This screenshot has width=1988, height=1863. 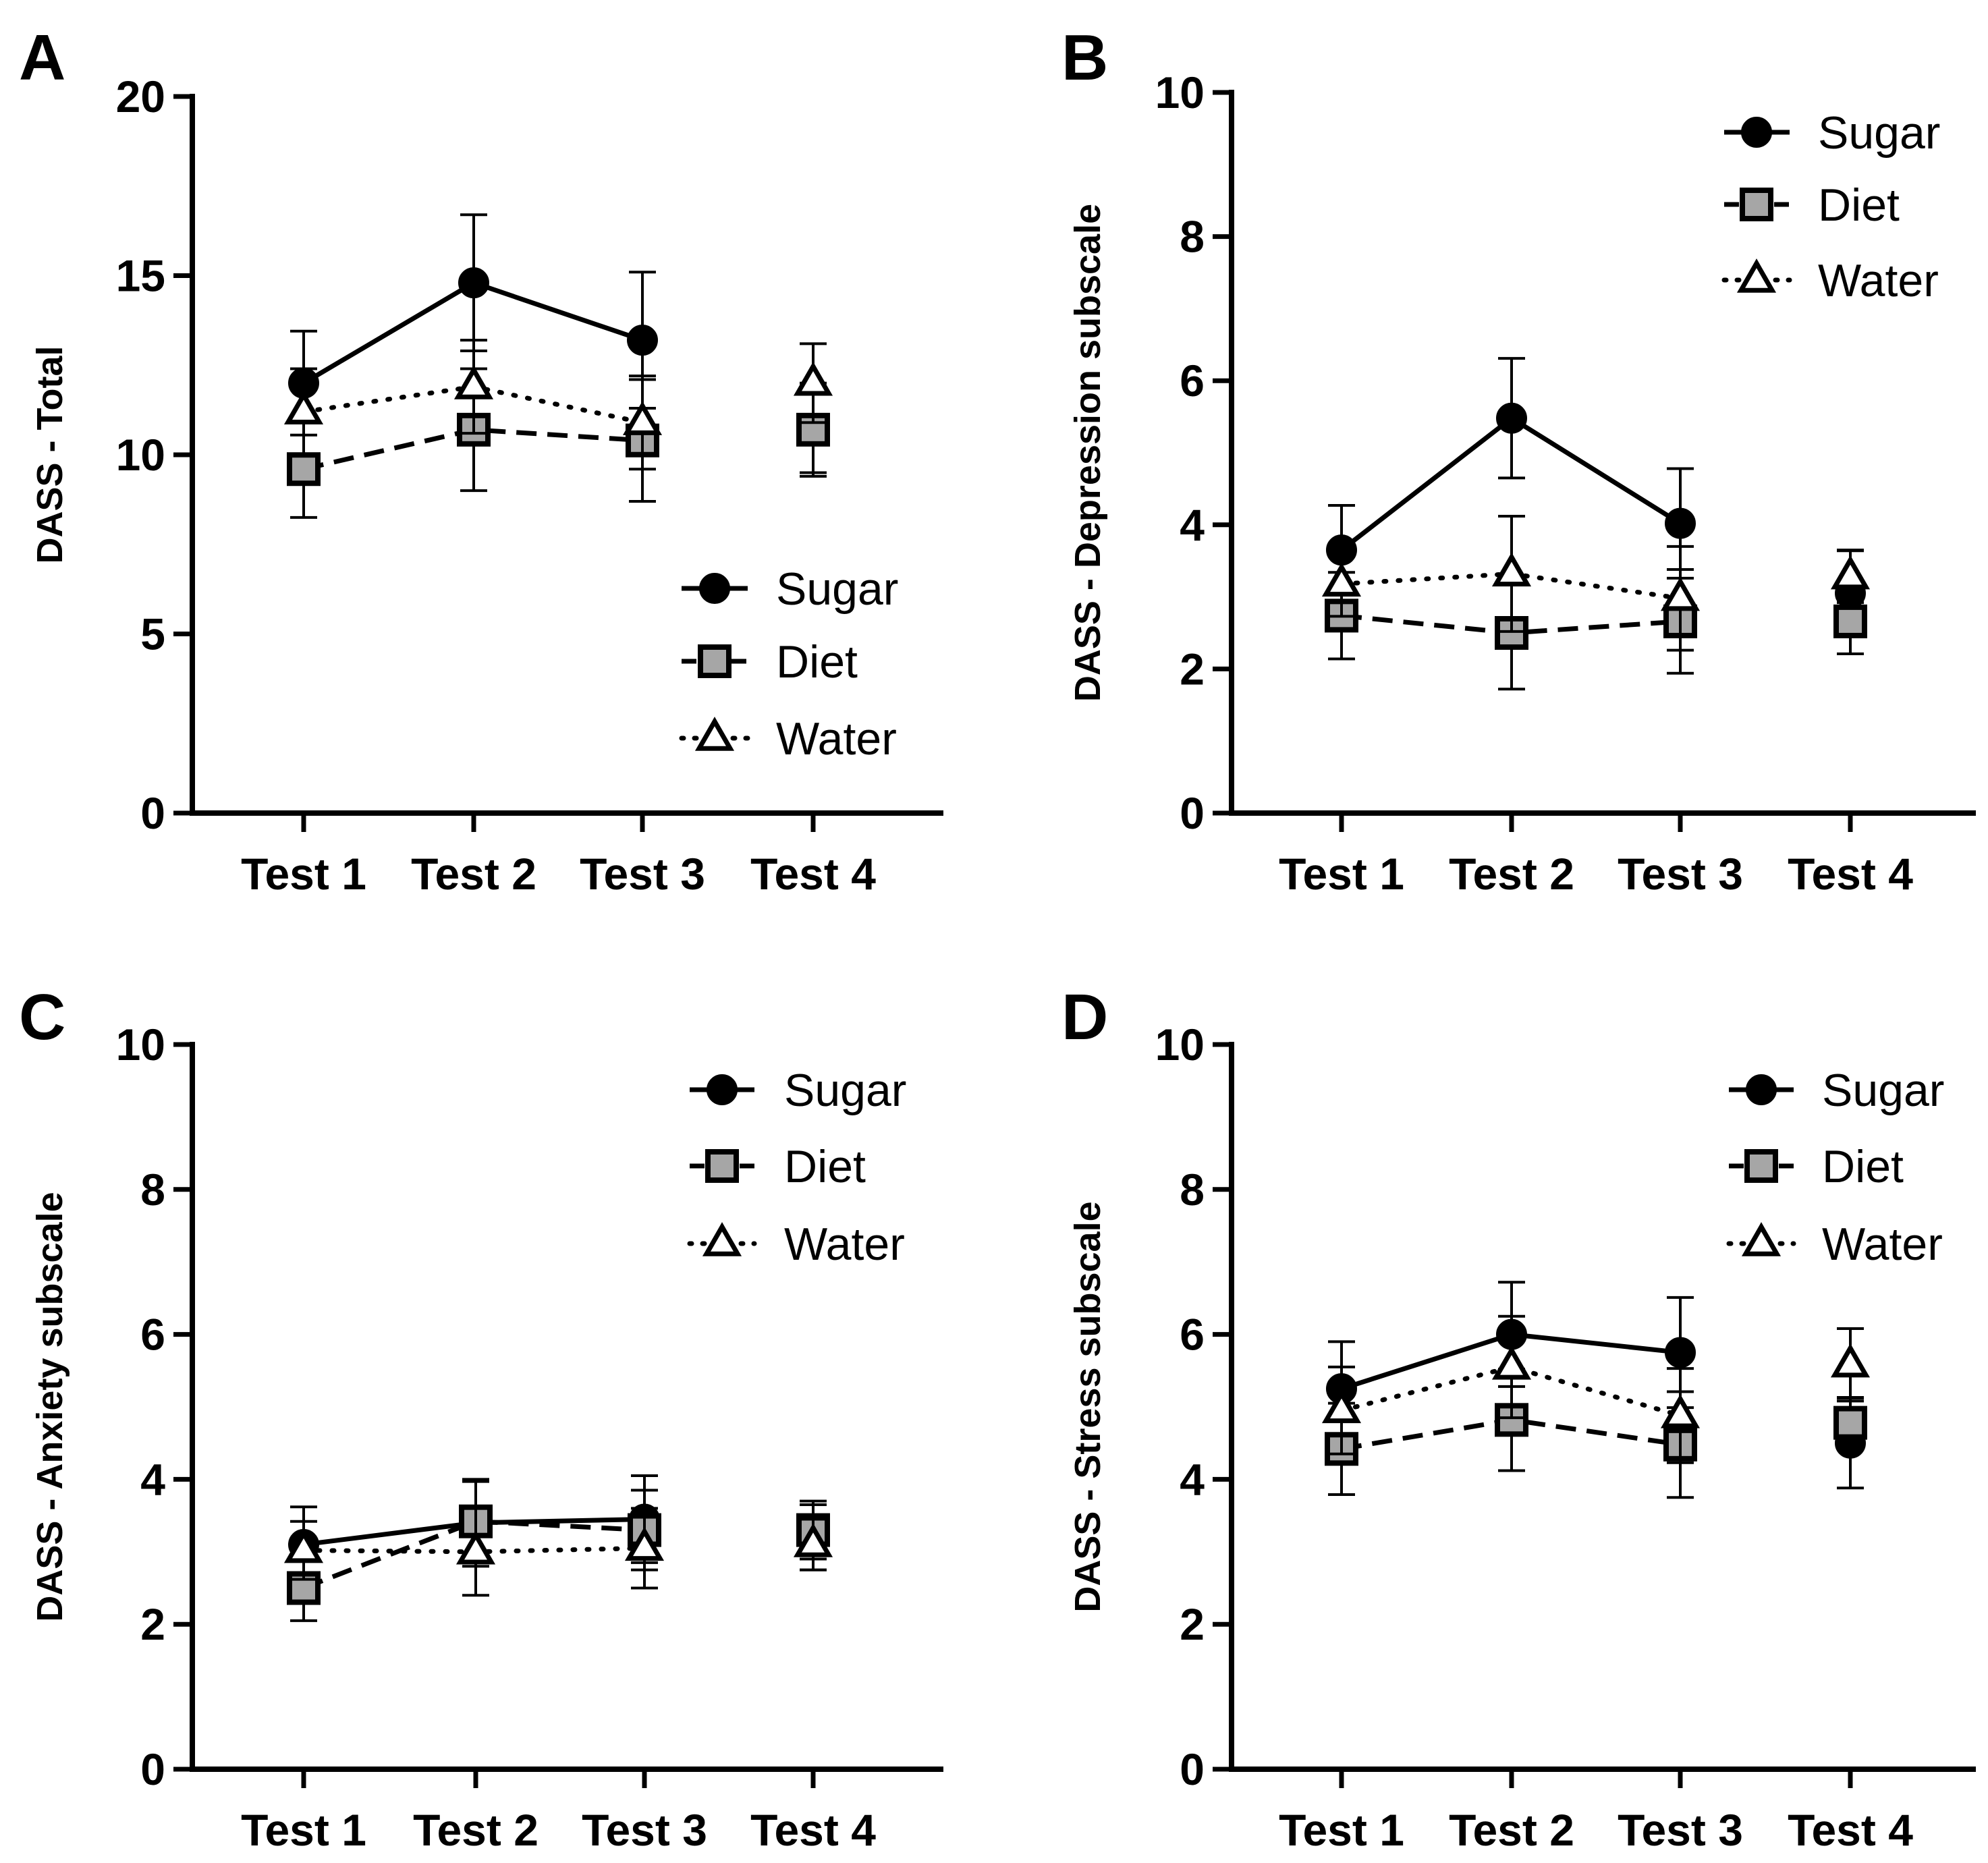 What do you see at coordinates (1761, 1239) in the screenshot?
I see `panel-d-legend-water-marker` at bounding box center [1761, 1239].